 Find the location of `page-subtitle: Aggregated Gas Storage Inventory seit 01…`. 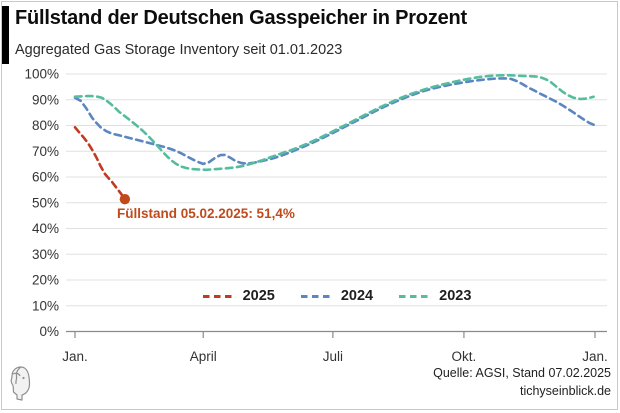

page-subtitle: Aggregated Gas Storage Inventory seit 01… is located at coordinates (179, 50).